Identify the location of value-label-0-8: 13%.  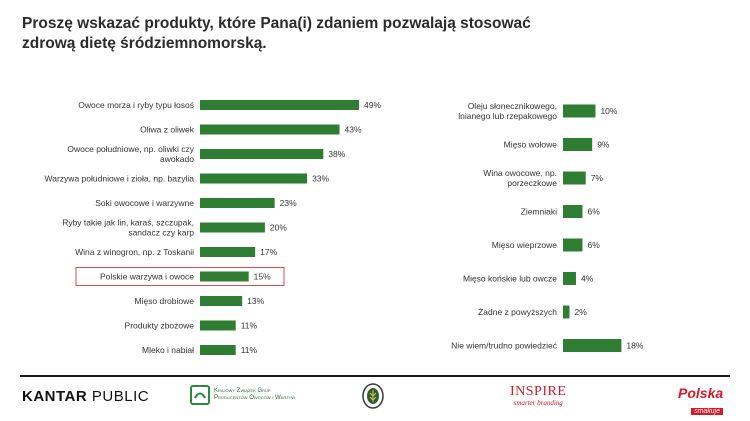
(255, 301).